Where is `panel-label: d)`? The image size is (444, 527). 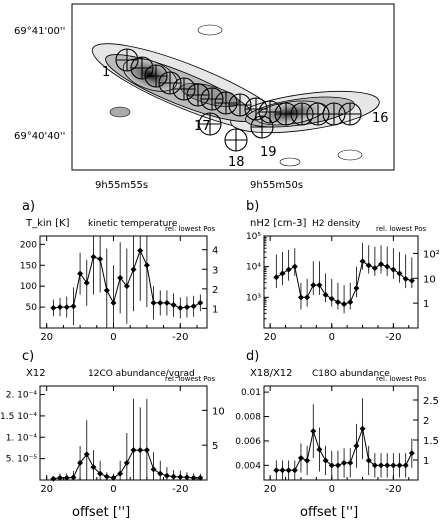
panel-label: d) is located at coordinates (252, 356).